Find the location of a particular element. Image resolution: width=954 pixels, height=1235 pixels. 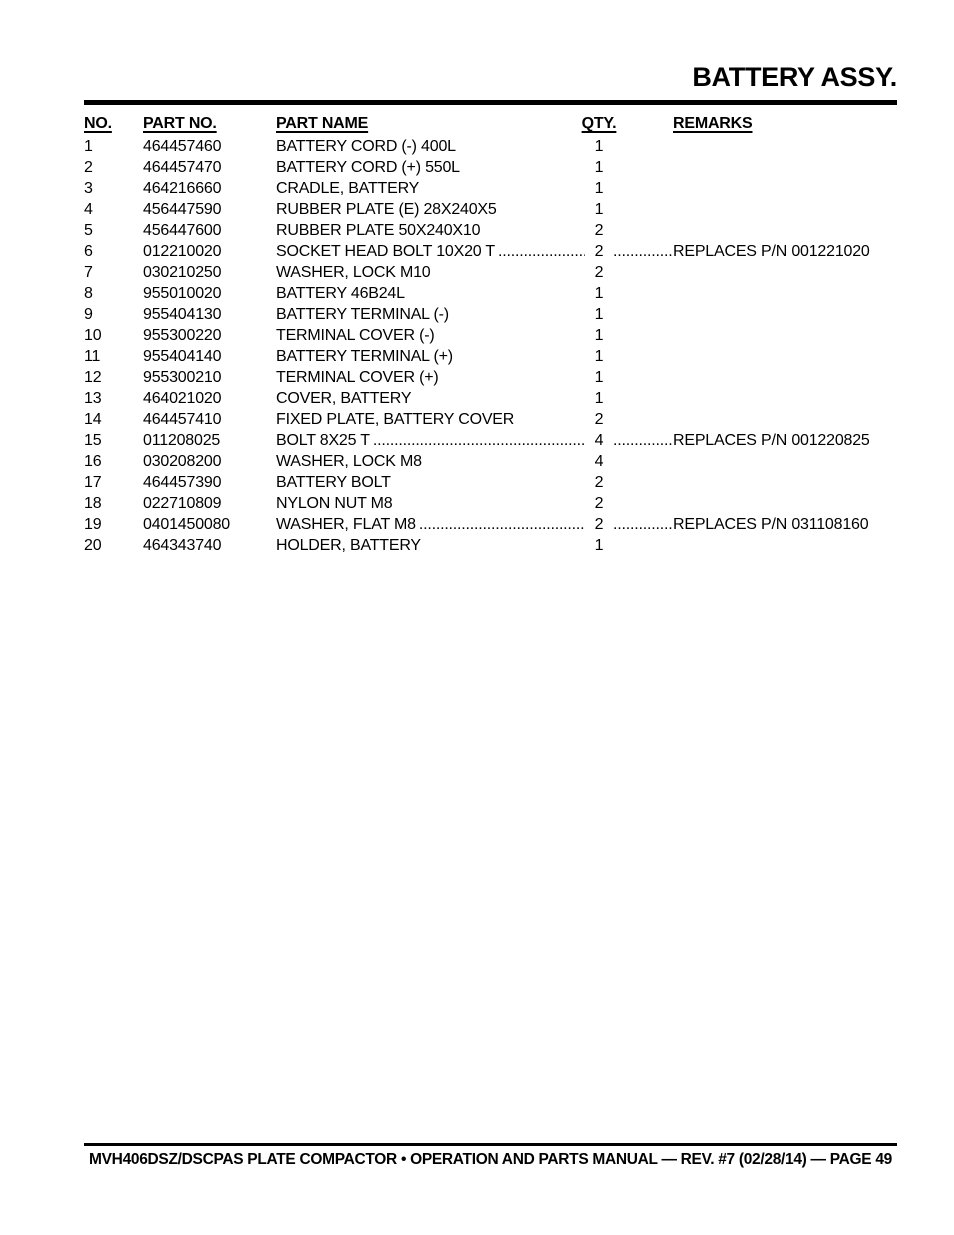

row-no: 4 is located at coordinates (88, 209).